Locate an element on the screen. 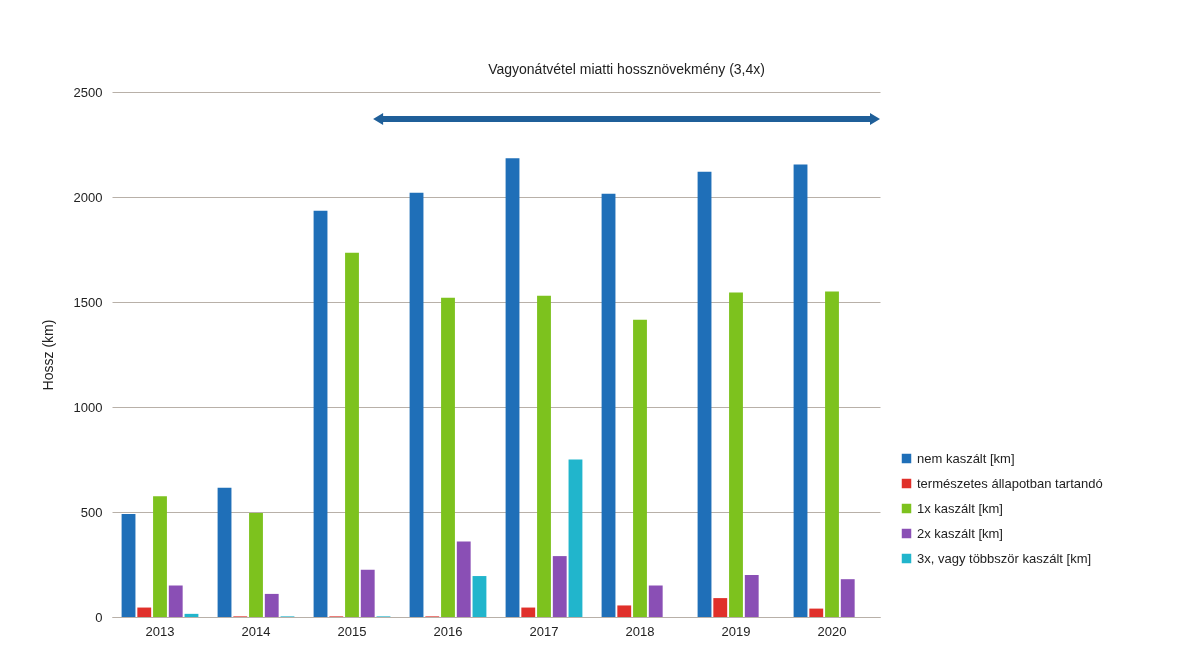 The height and width of the screenshot is (660, 1188). x-tick-label: 2018 is located at coordinates (640, 631).